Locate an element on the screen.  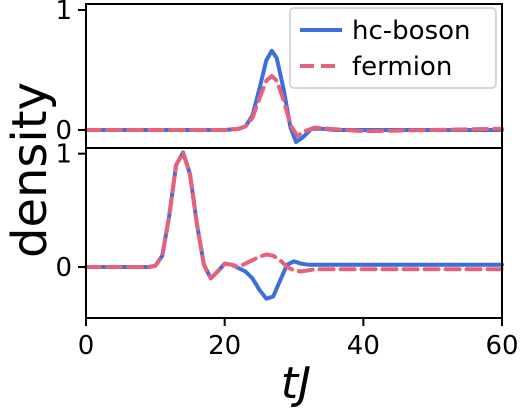
x-axis-label: tJ is located at coordinates (296, 383).